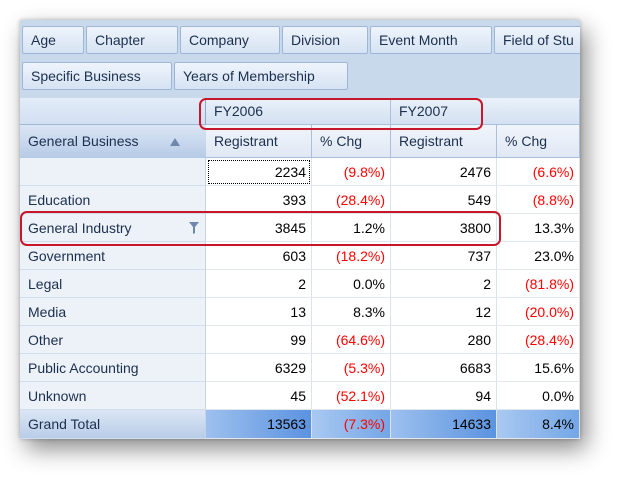  What do you see at coordinates (444, 172) in the screenshot?
I see `cell-fy2007-registrant: 2476` at bounding box center [444, 172].